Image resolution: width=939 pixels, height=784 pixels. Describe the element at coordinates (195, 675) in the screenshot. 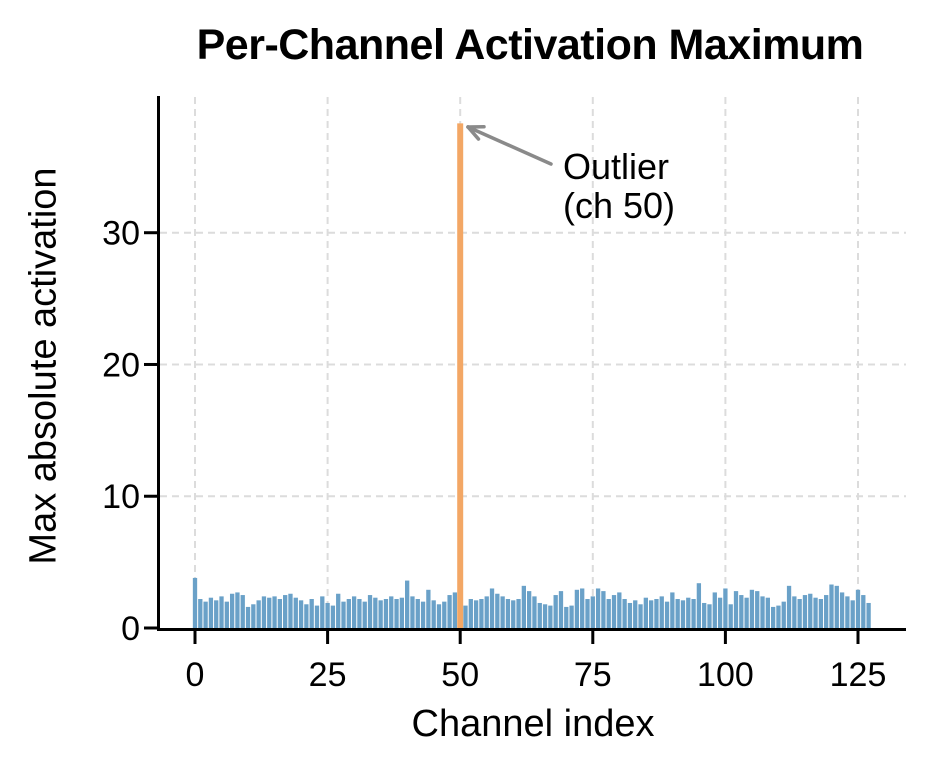

I see `x-tick-label: 0` at that location.